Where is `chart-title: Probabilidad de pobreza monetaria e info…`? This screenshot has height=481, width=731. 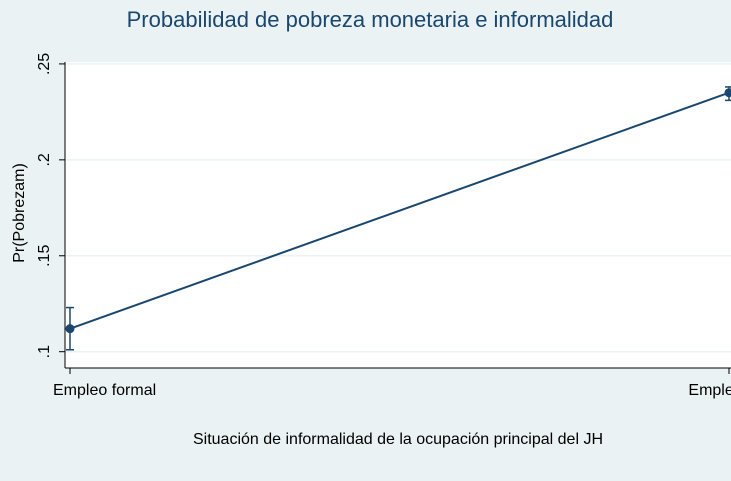
chart-title: Probabilidad de pobreza monetaria e info… is located at coordinates (370, 19).